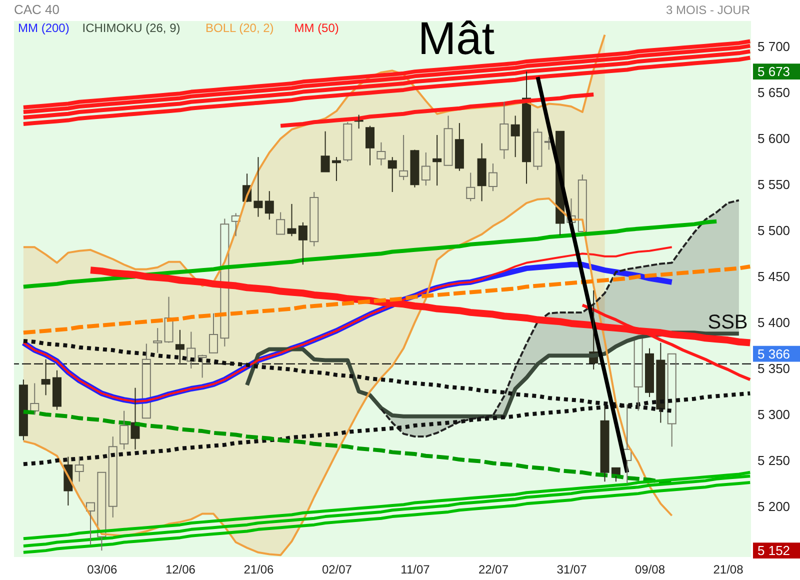  Describe the element at coordinates (728, 323) in the screenshot. I see `annotation: SSB` at that location.